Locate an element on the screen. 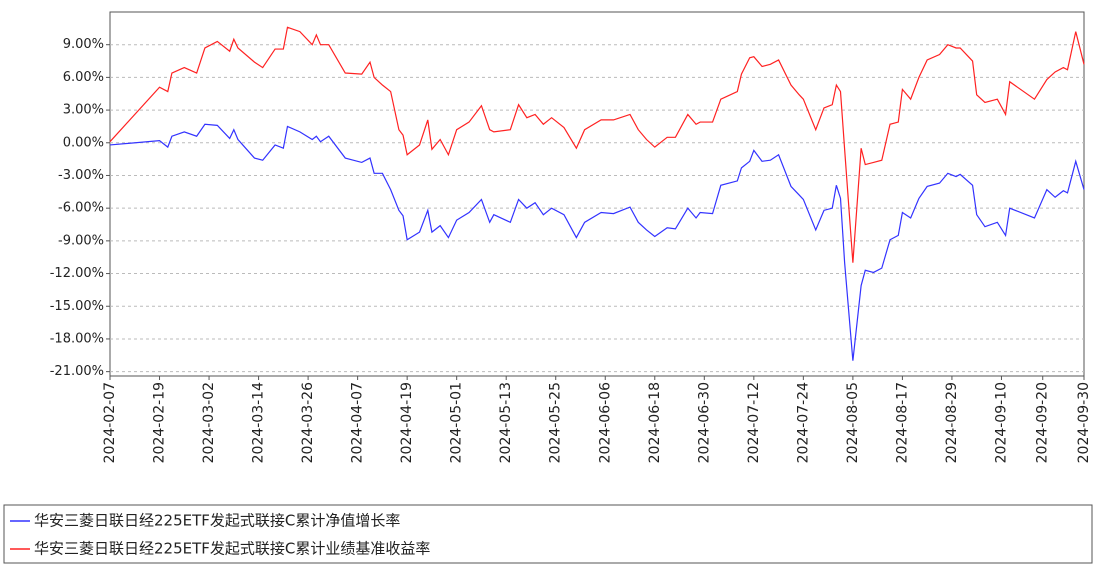  x-tick-label: 2024-02-19 is located at coordinates (160, 422).